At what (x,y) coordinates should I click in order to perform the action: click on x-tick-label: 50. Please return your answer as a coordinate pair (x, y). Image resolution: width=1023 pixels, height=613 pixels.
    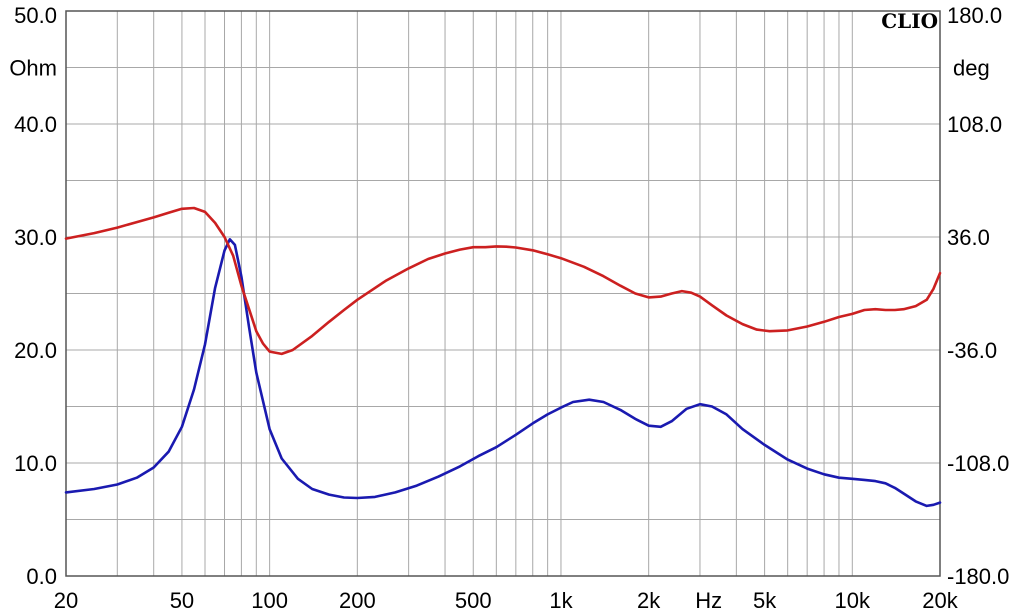
    Looking at the image, I should click on (182, 600).